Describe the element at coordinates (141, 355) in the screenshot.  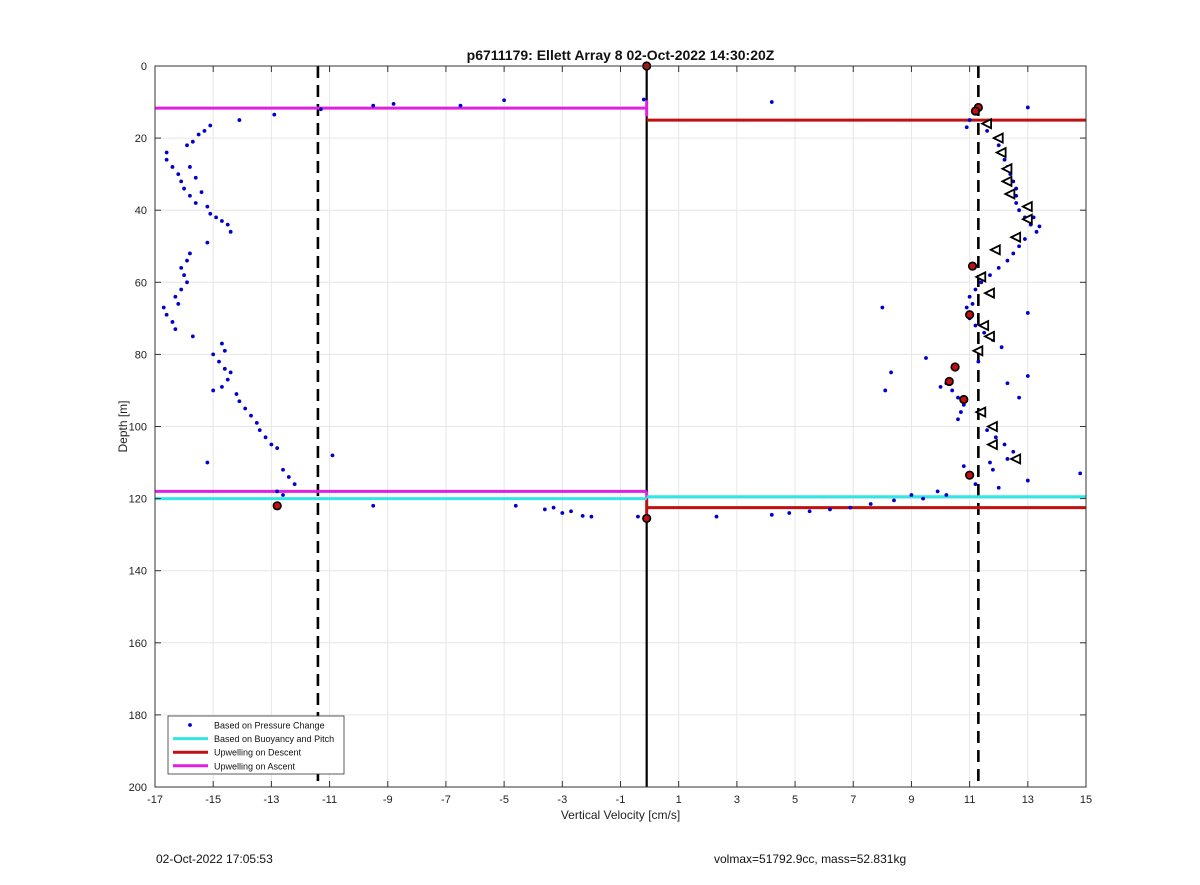
I see `y-tick-label: 80` at that location.